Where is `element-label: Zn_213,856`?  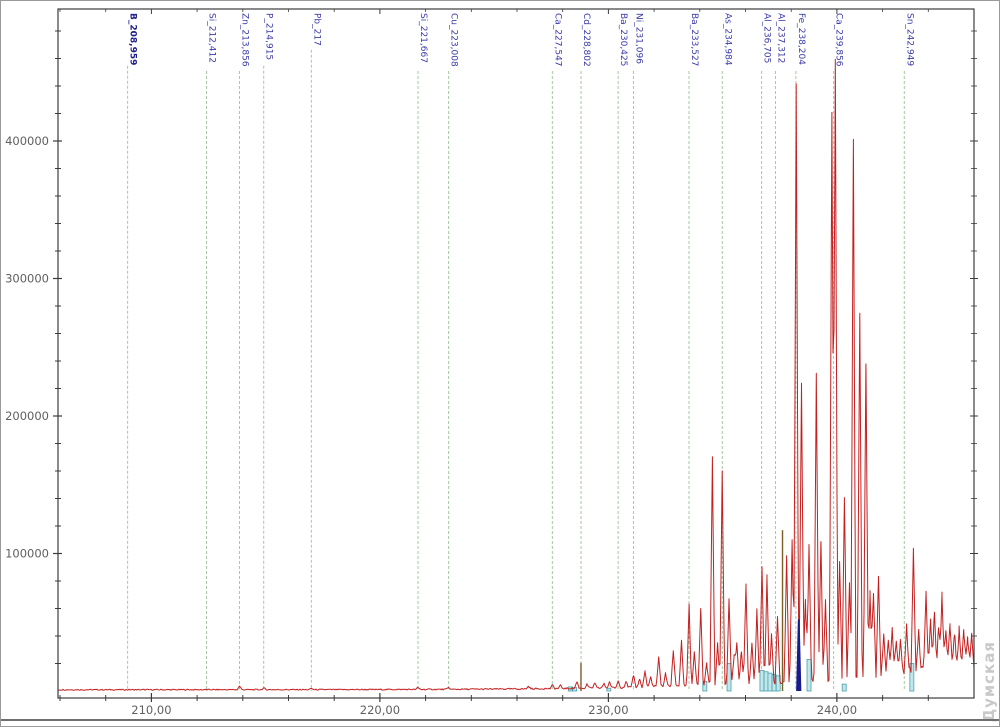
element-label: Zn_213,856 is located at coordinates (245, 40).